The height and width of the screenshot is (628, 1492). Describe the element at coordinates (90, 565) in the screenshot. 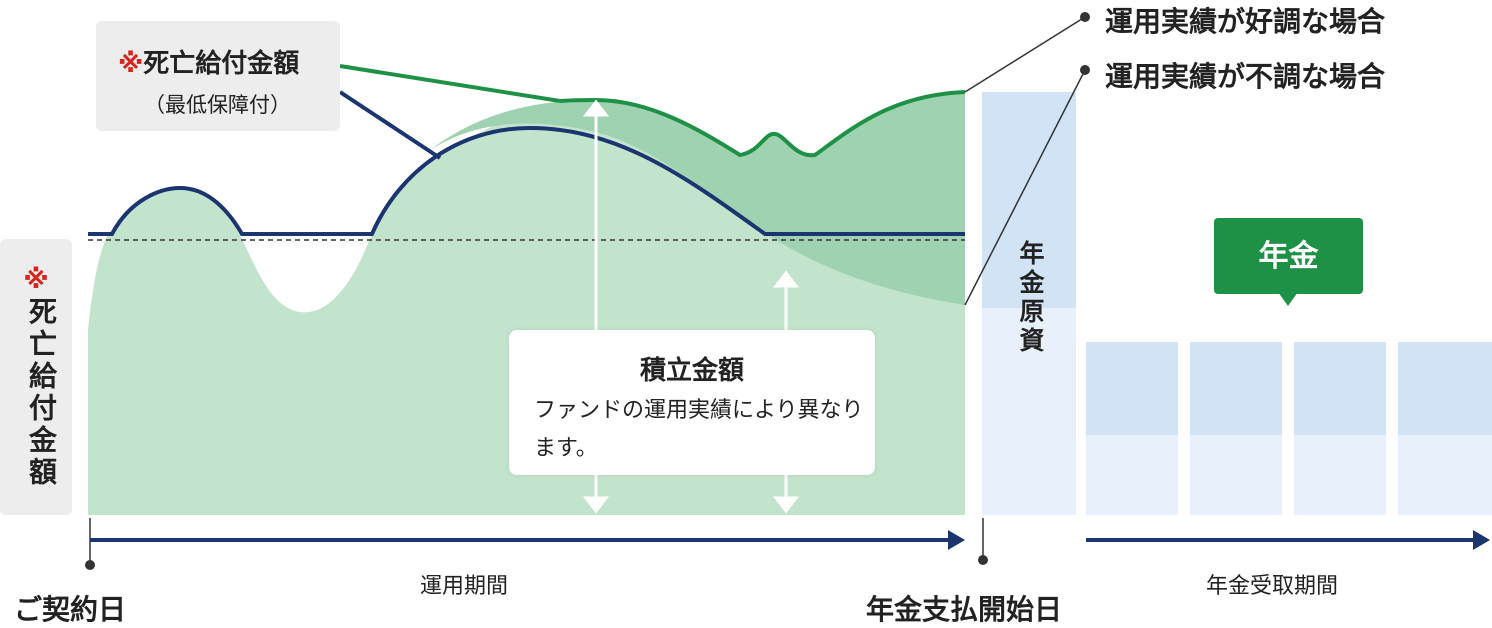

I see `contract-dot` at that location.